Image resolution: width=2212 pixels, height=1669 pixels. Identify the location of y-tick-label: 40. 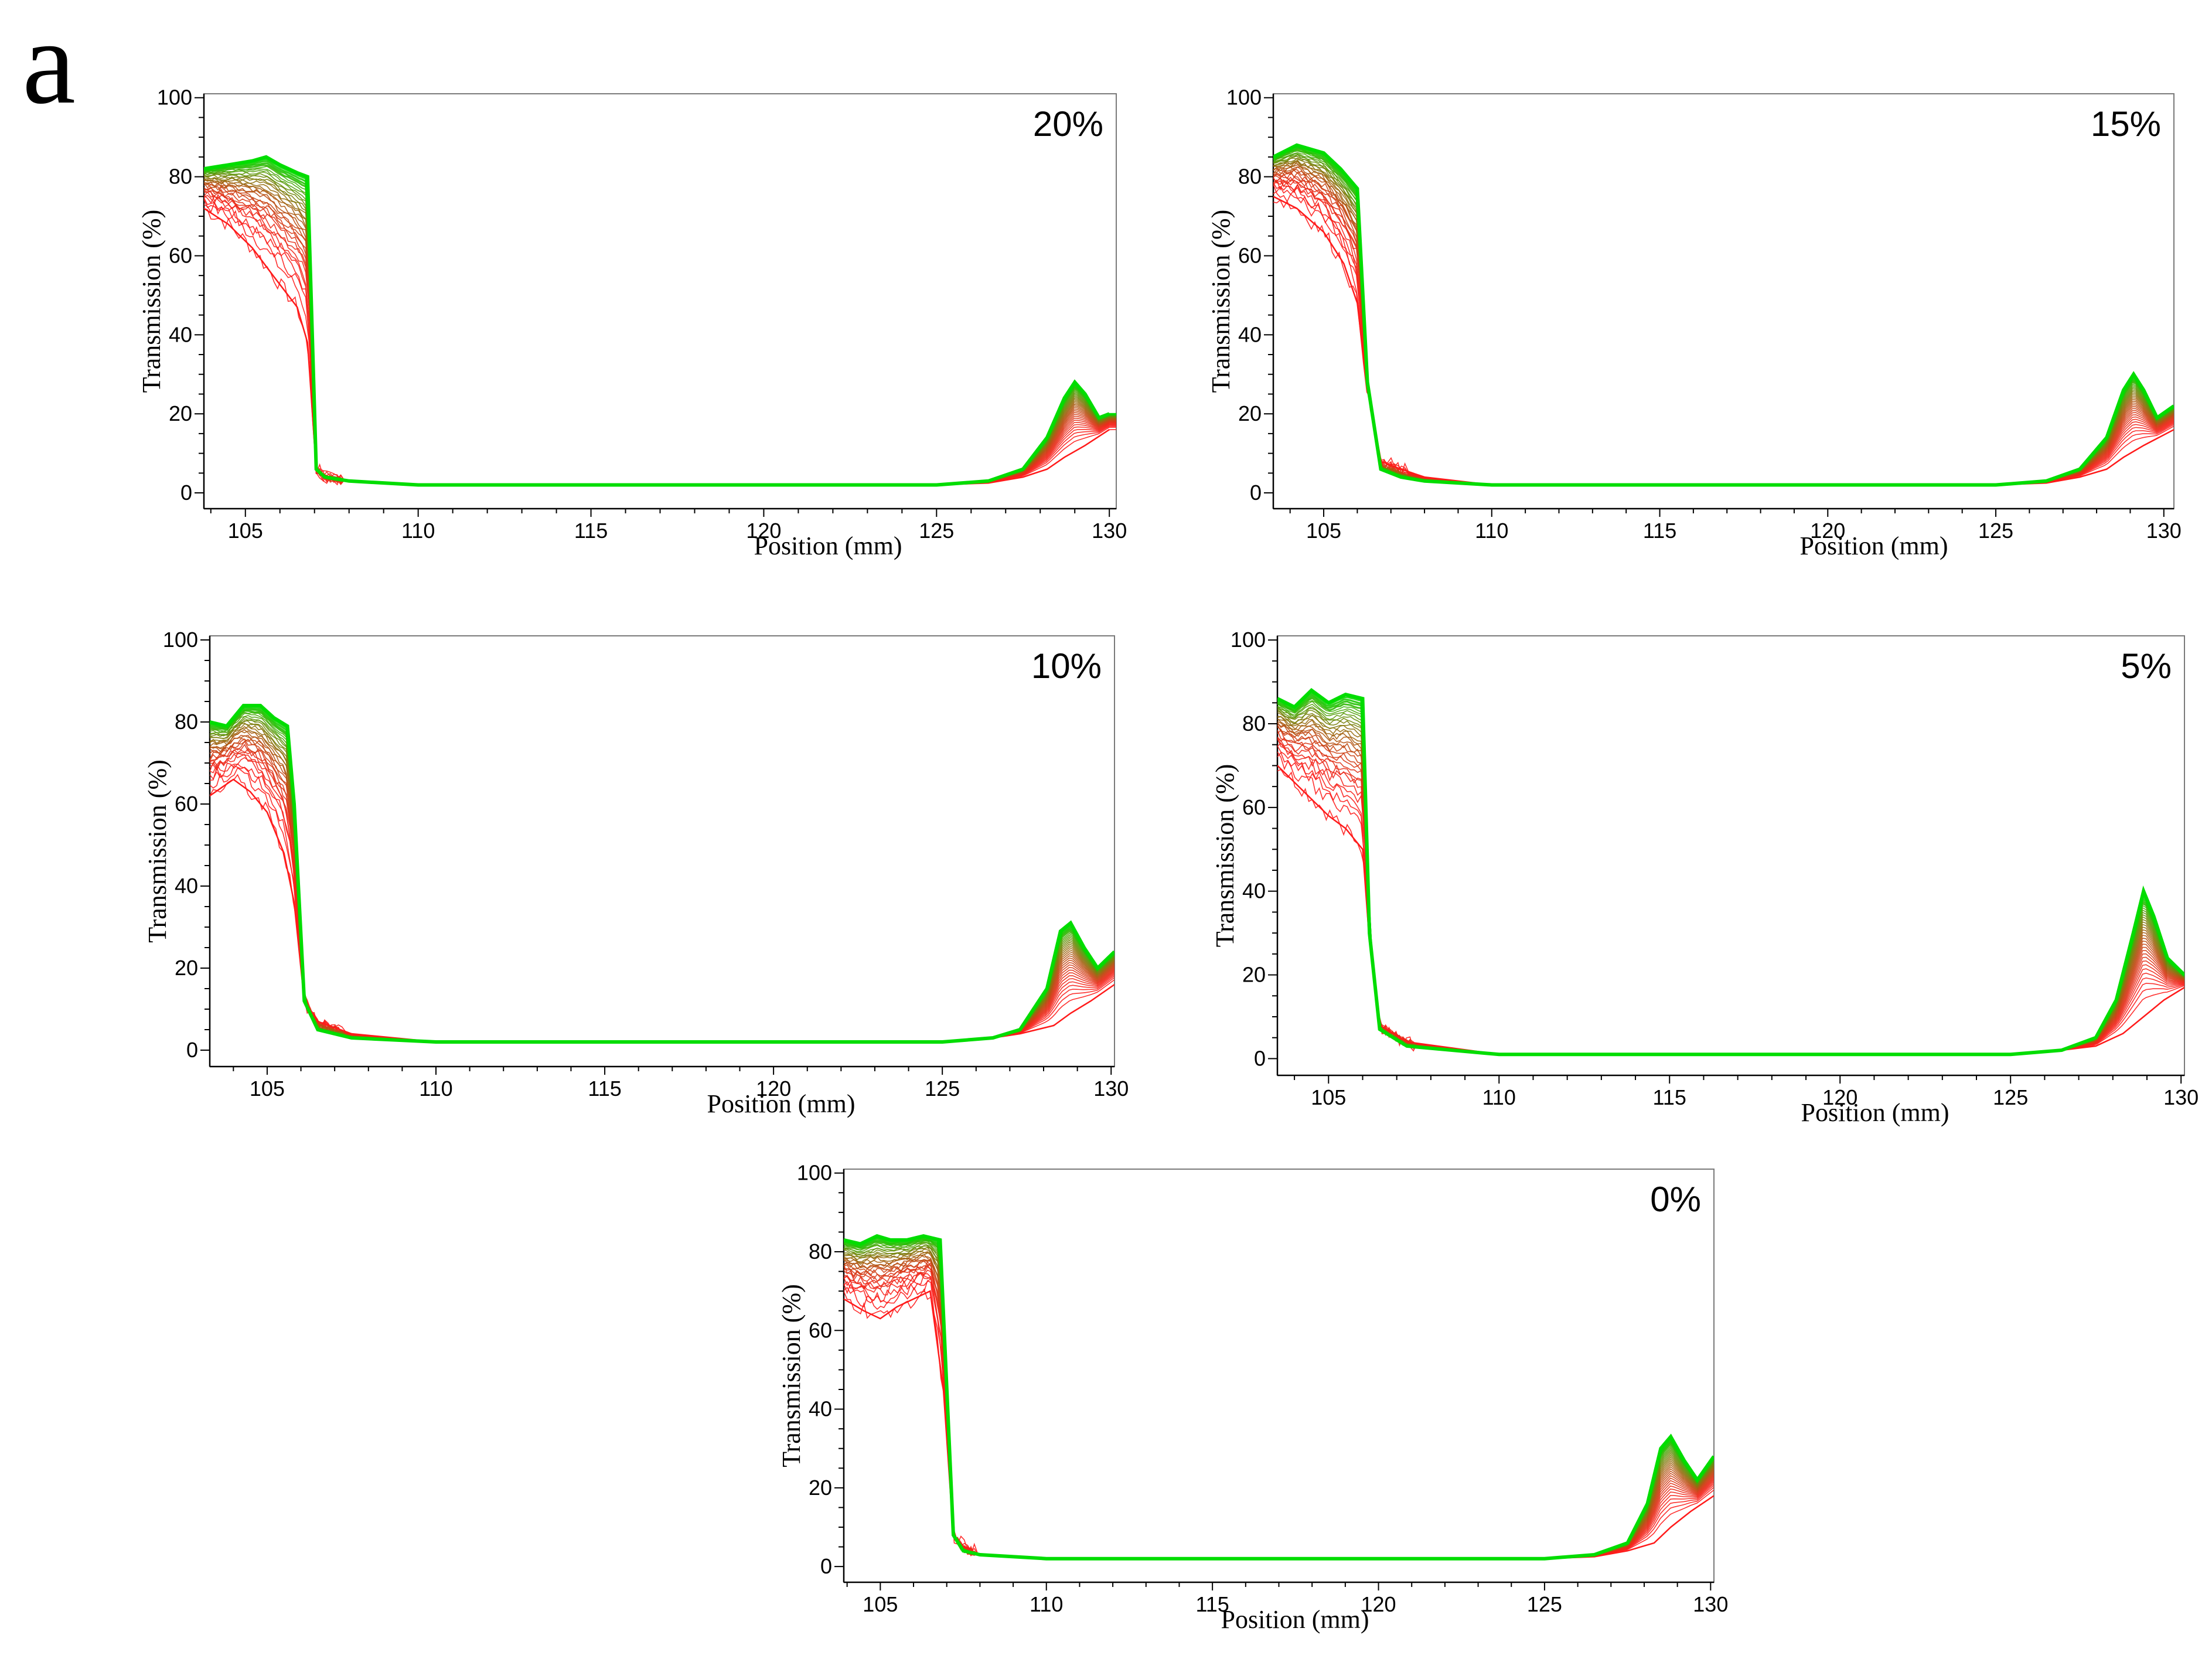
(1254, 891).